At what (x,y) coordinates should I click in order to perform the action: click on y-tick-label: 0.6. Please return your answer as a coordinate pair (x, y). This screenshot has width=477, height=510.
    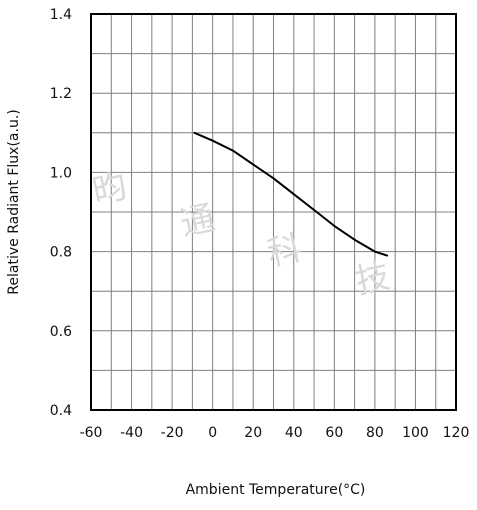
    Looking at the image, I should click on (61, 332).